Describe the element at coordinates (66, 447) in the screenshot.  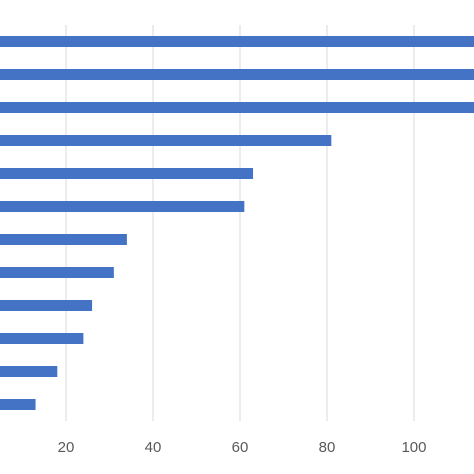
I see `x-tick-label: 20` at that location.